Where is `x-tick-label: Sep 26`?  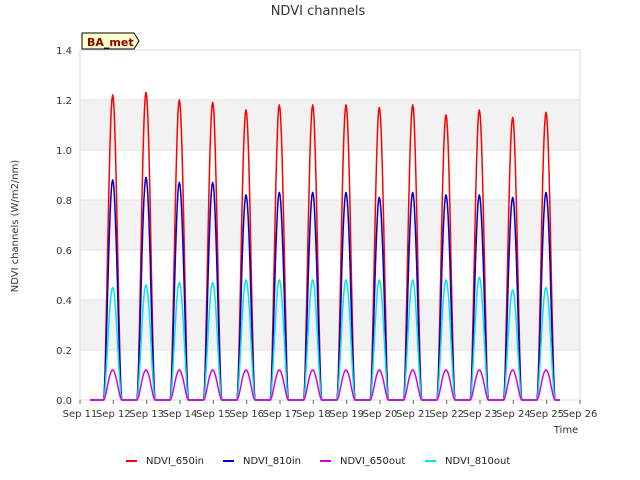 x-tick-label: Sep 26 is located at coordinates (580, 414).